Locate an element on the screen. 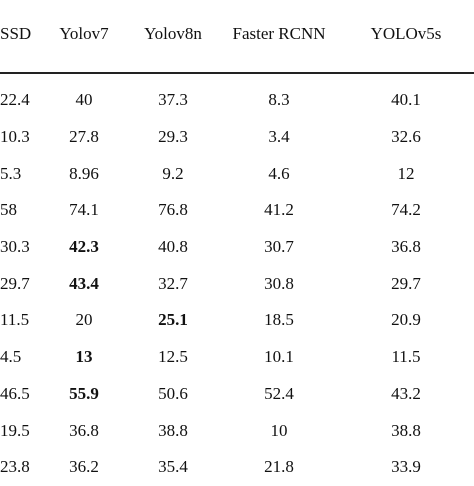 This screenshot has height=486, width=474. table-row: 10.3 27.8 29.3 3.4 32.6 is located at coordinates (237, 137).